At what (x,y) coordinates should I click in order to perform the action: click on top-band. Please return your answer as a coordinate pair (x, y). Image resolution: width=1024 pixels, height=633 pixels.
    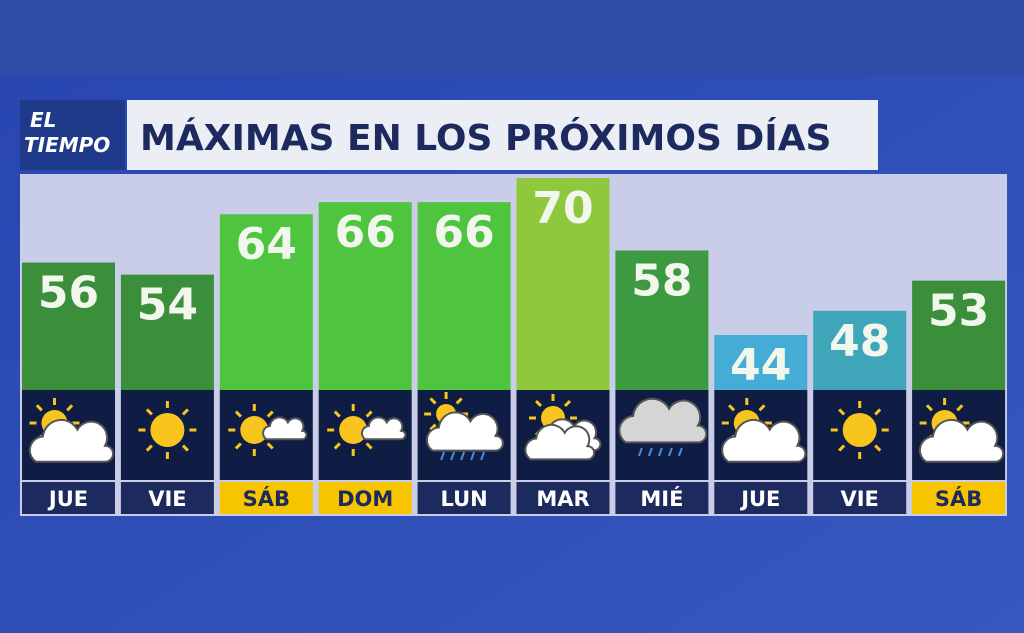
    Looking at the image, I should click on (512, 37).